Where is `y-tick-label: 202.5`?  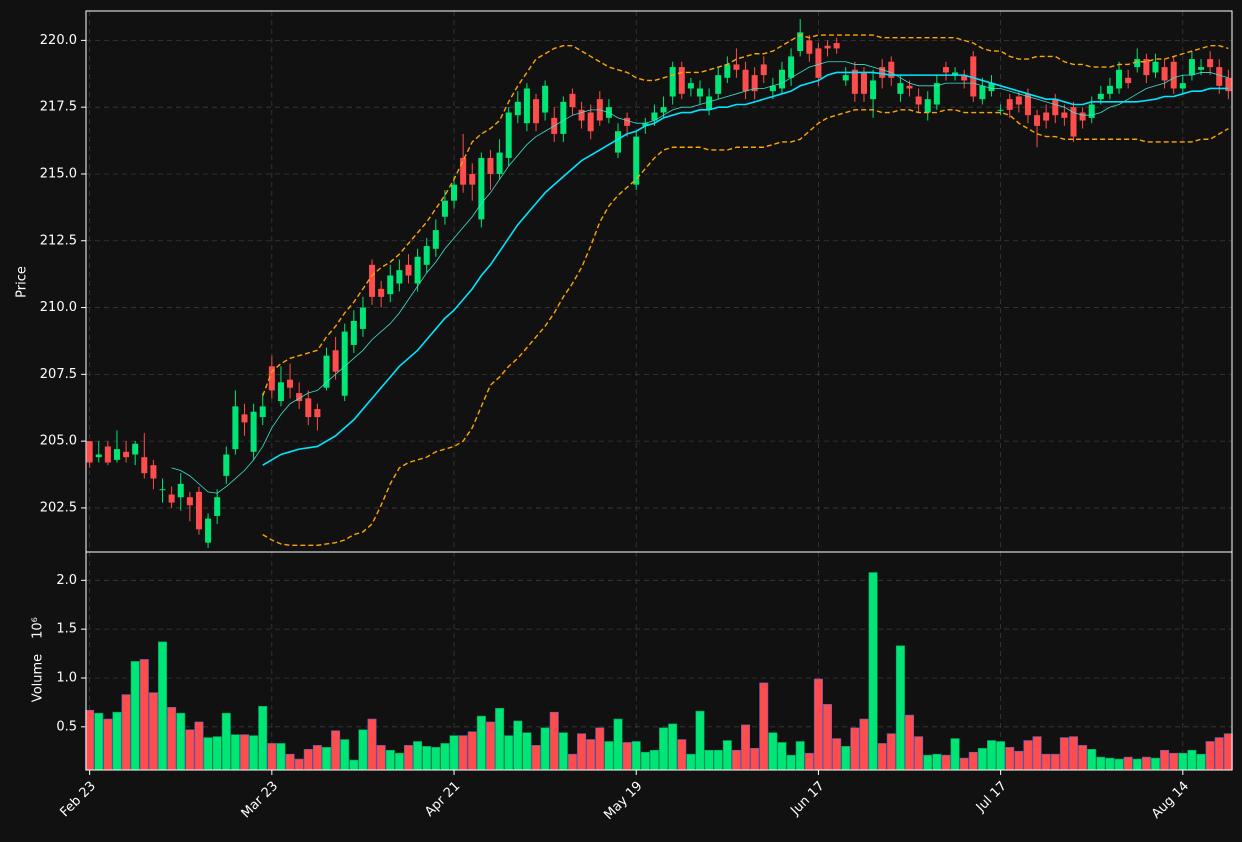
y-tick-label: 202.5 is located at coordinates (58, 507).